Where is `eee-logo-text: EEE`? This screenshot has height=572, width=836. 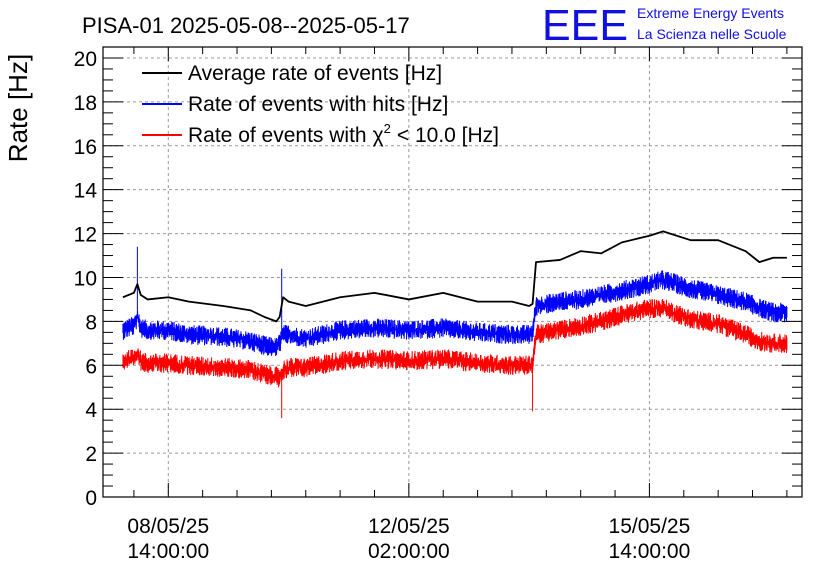
eee-logo-text: EEE is located at coordinates (585, 25).